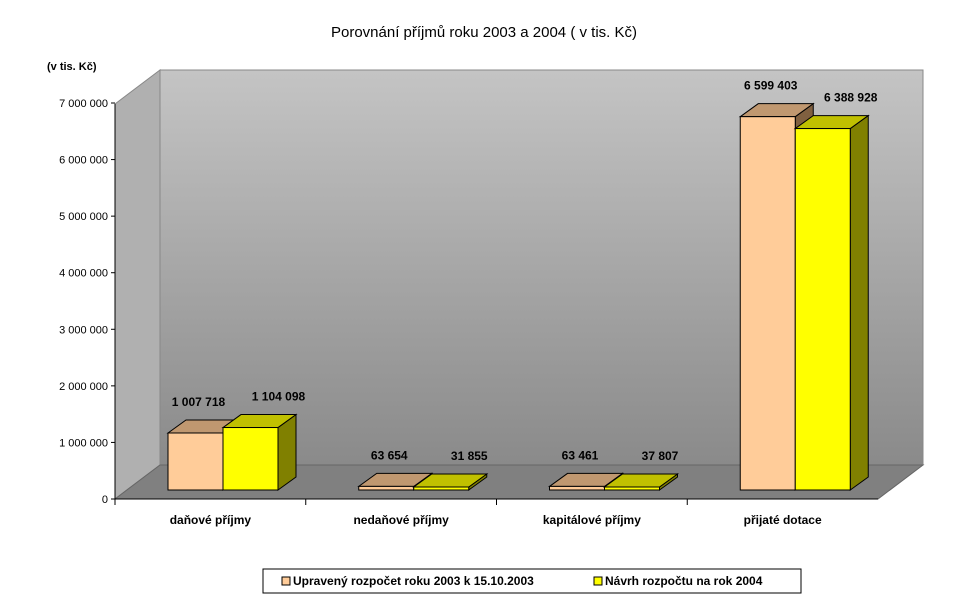 Image resolution: width=968 pixels, height=606 pixels. I want to click on y-tick-label: 7 000 000, so click(83, 104).